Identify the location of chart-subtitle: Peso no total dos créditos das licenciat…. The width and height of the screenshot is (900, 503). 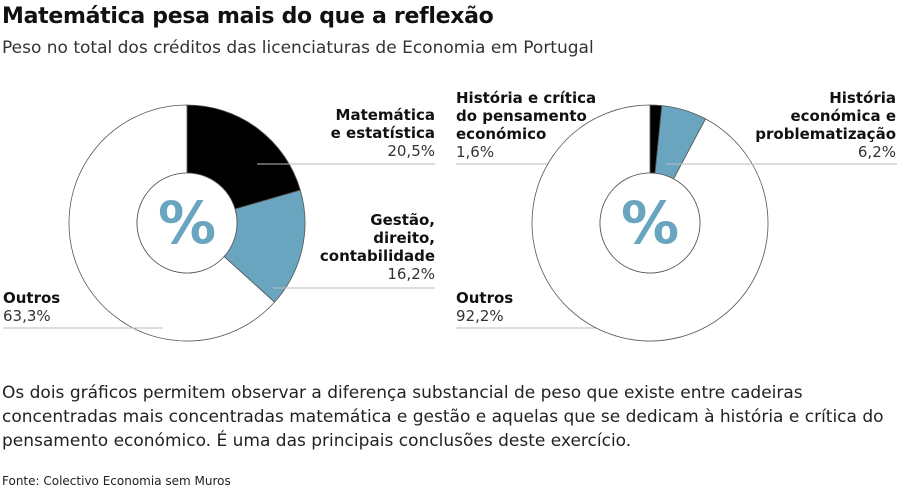
(298, 48).